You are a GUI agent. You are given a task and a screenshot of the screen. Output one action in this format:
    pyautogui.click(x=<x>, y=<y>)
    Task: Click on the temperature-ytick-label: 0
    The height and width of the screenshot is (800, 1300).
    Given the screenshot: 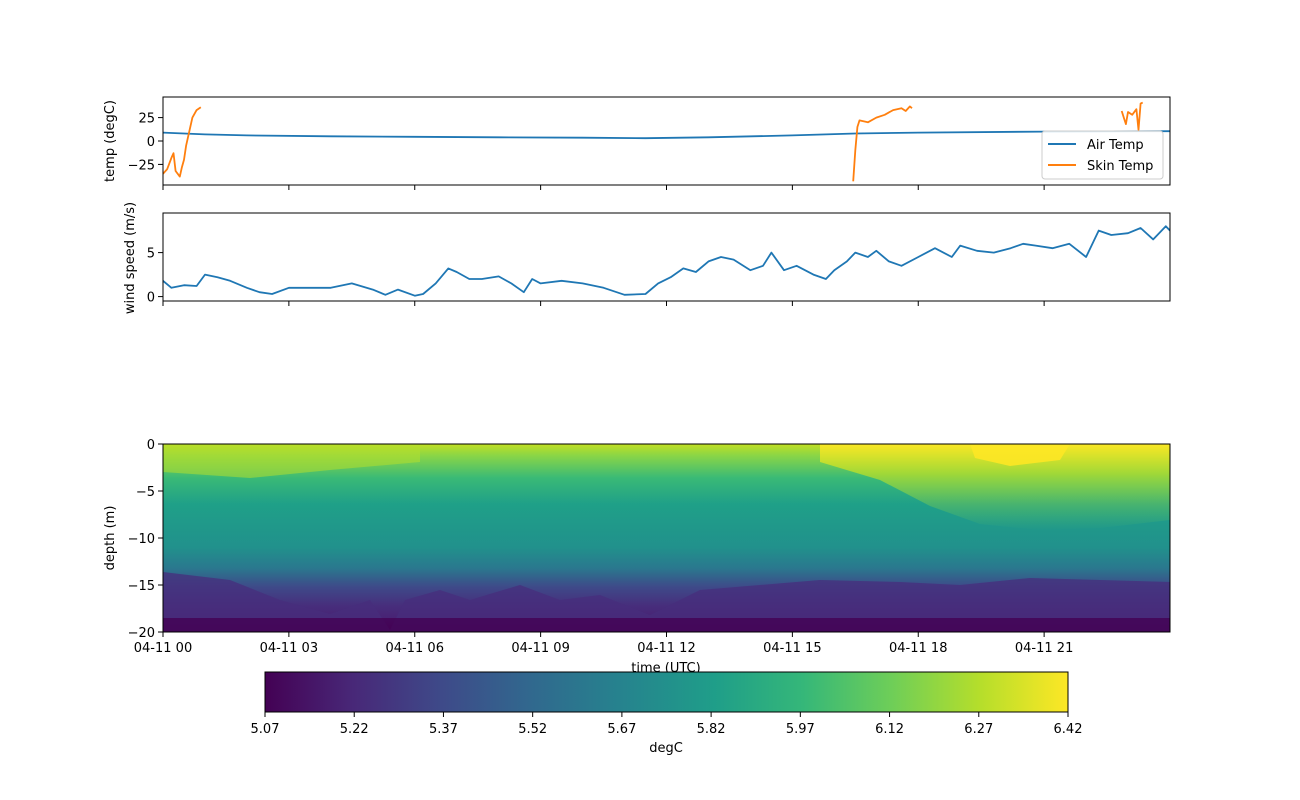 What is the action you would take?
    pyautogui.click(x=151, y=142)
    